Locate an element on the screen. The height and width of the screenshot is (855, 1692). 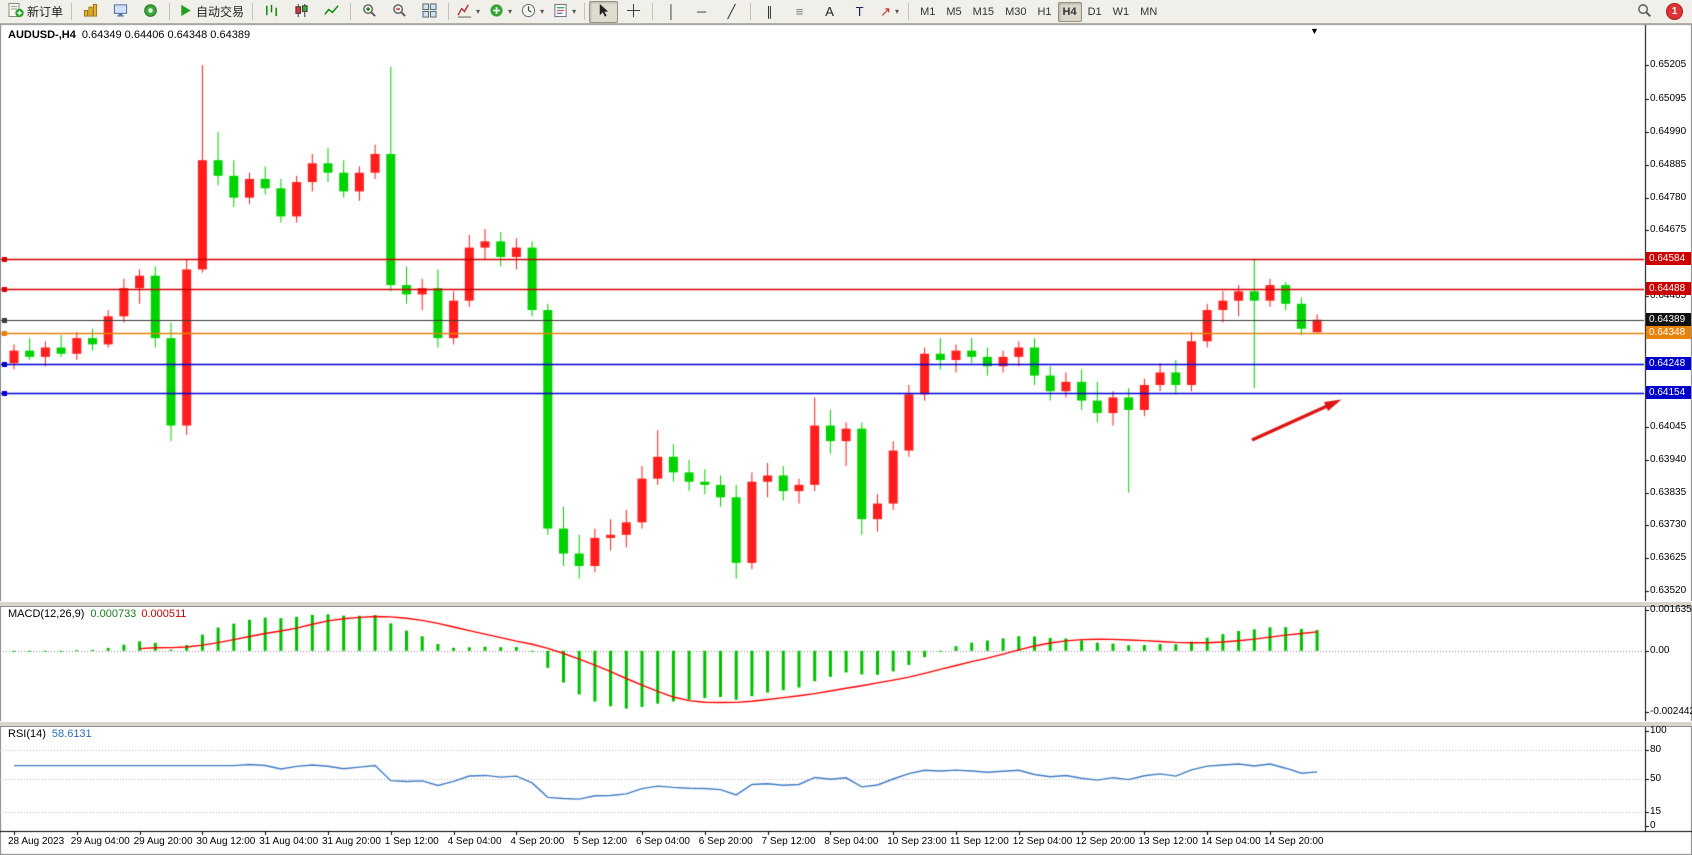
new-order-button: 新订单 is located at coordinates (35, 12).